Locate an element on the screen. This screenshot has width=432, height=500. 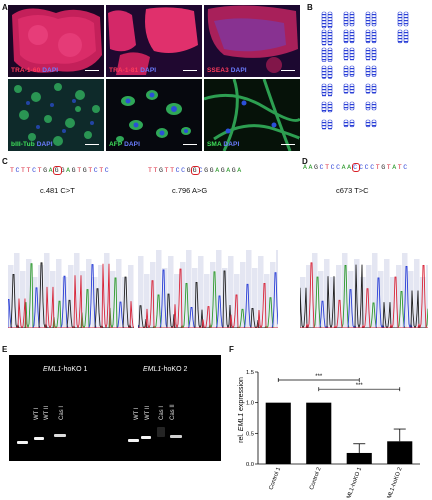
tra160-colony-image is located at coordinates (56, 41).